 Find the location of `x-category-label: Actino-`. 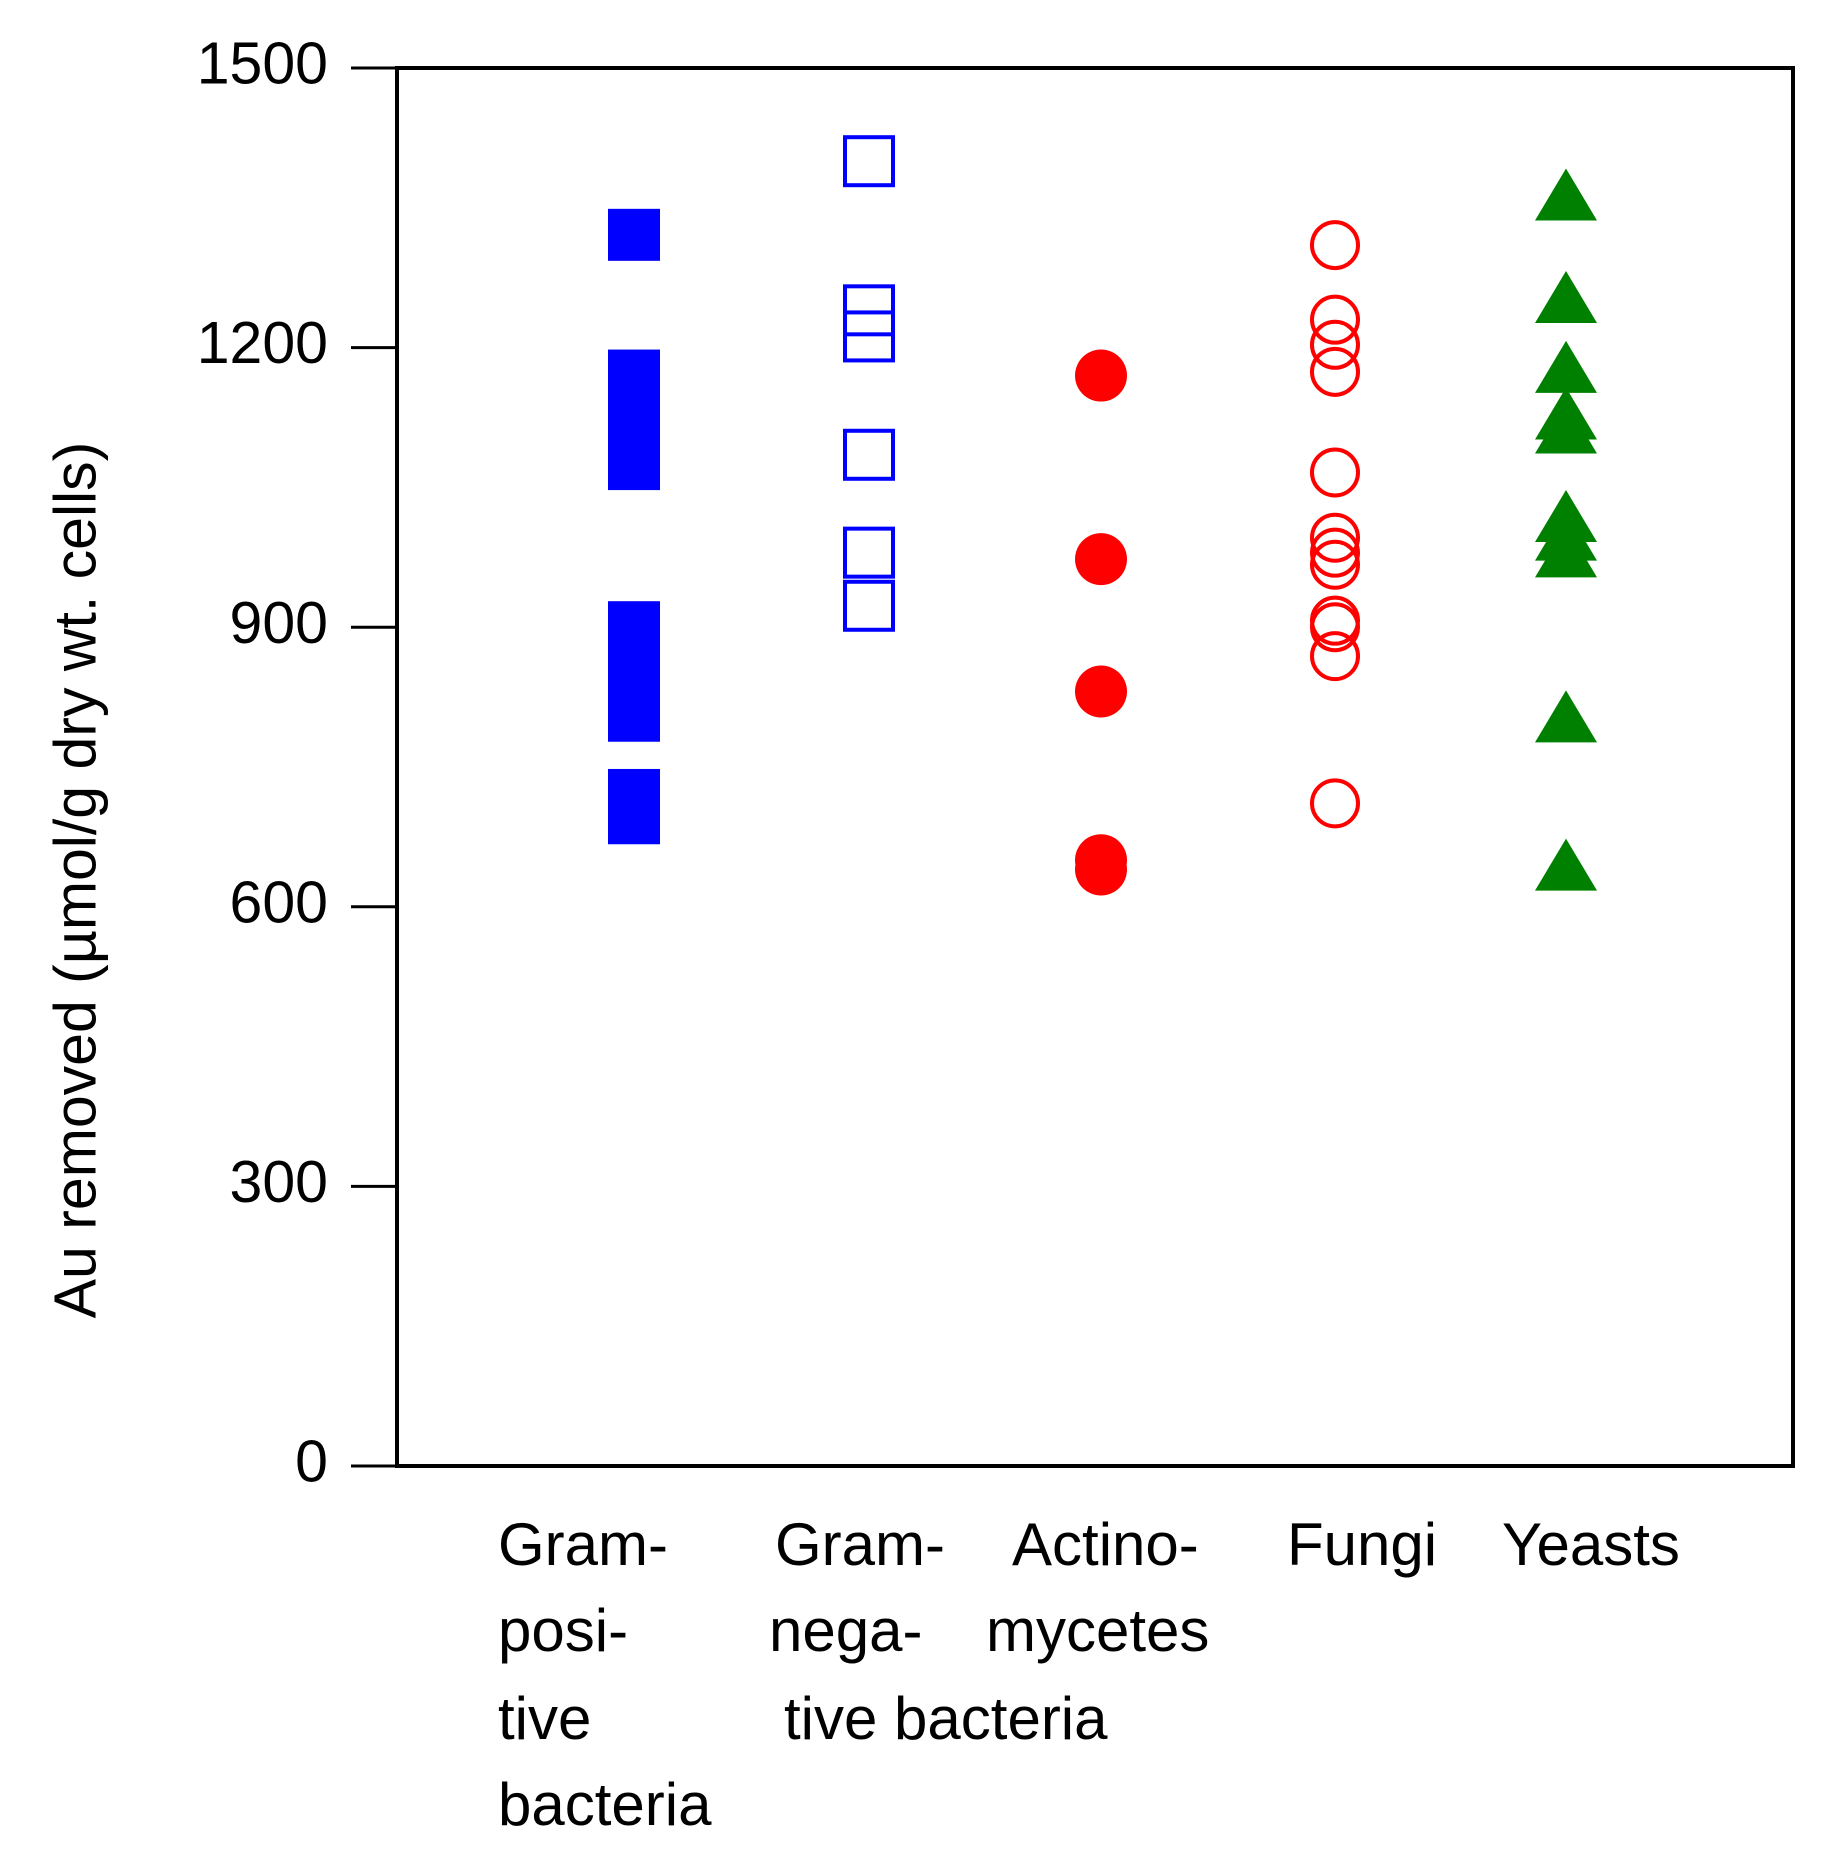

x-category-label: Actino- is located at coordinates (1105, 1544).